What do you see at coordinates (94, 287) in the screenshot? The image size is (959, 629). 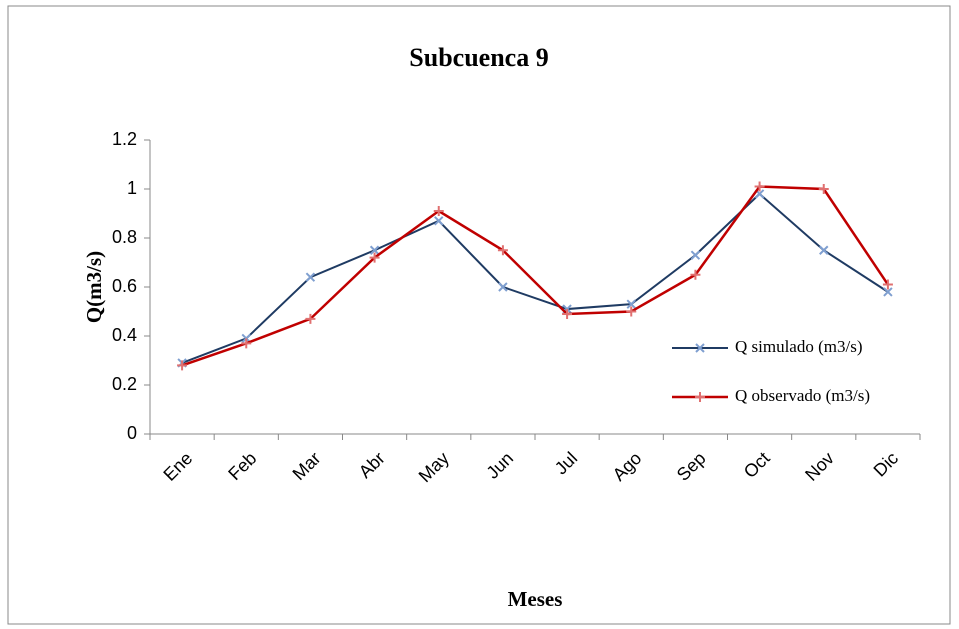 I see `y-axis-label: Q(m3/s)` at bounding box center [94, 287].